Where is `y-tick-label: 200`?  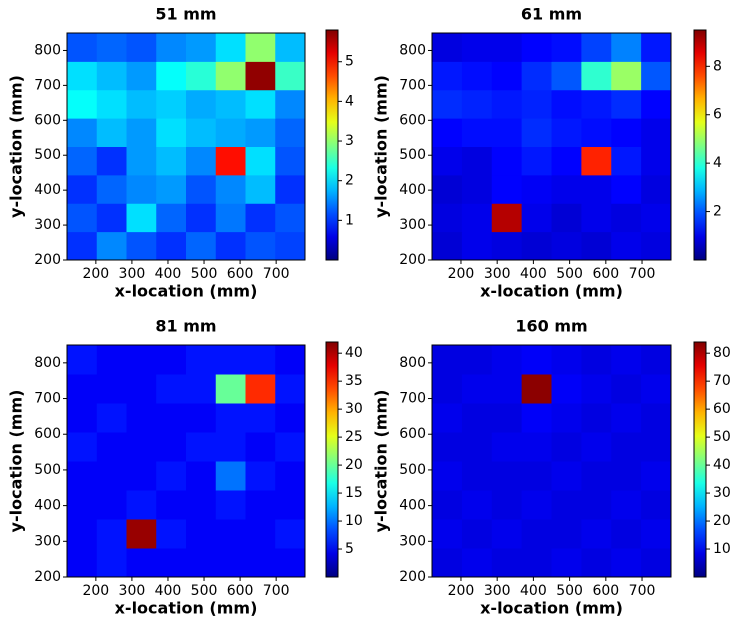
y-tick-label: 200 is located at coordinates (47, 260).